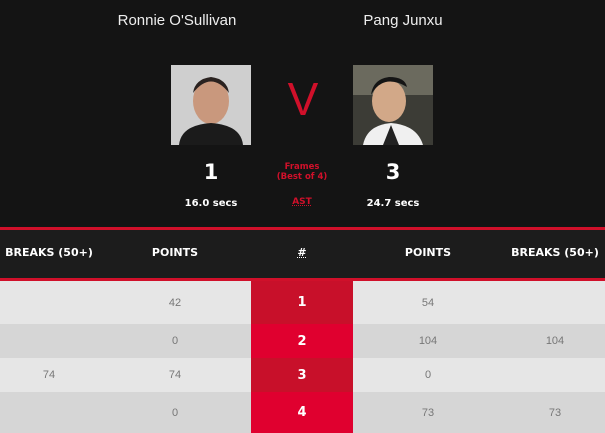 The width and height of the screenshot is (605, 433). Describe the element at coordinates (302, 202) in the screenshot. I see `ast-label: AST` at that location.